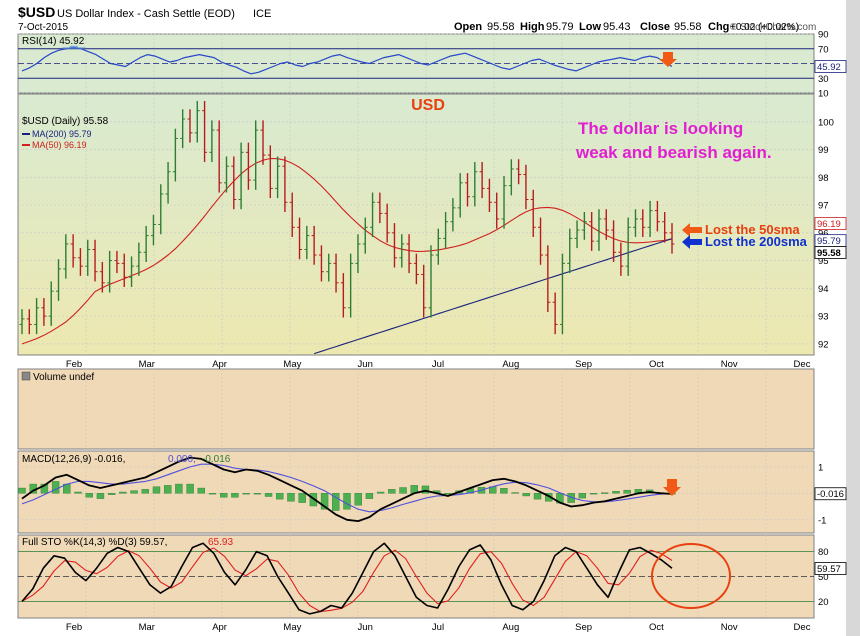 The width and height of the screenshot is (860, 636). Describe the element at coordinates (219, 364) in the screenshot. I see `month-tick-label: Apr` at that location.